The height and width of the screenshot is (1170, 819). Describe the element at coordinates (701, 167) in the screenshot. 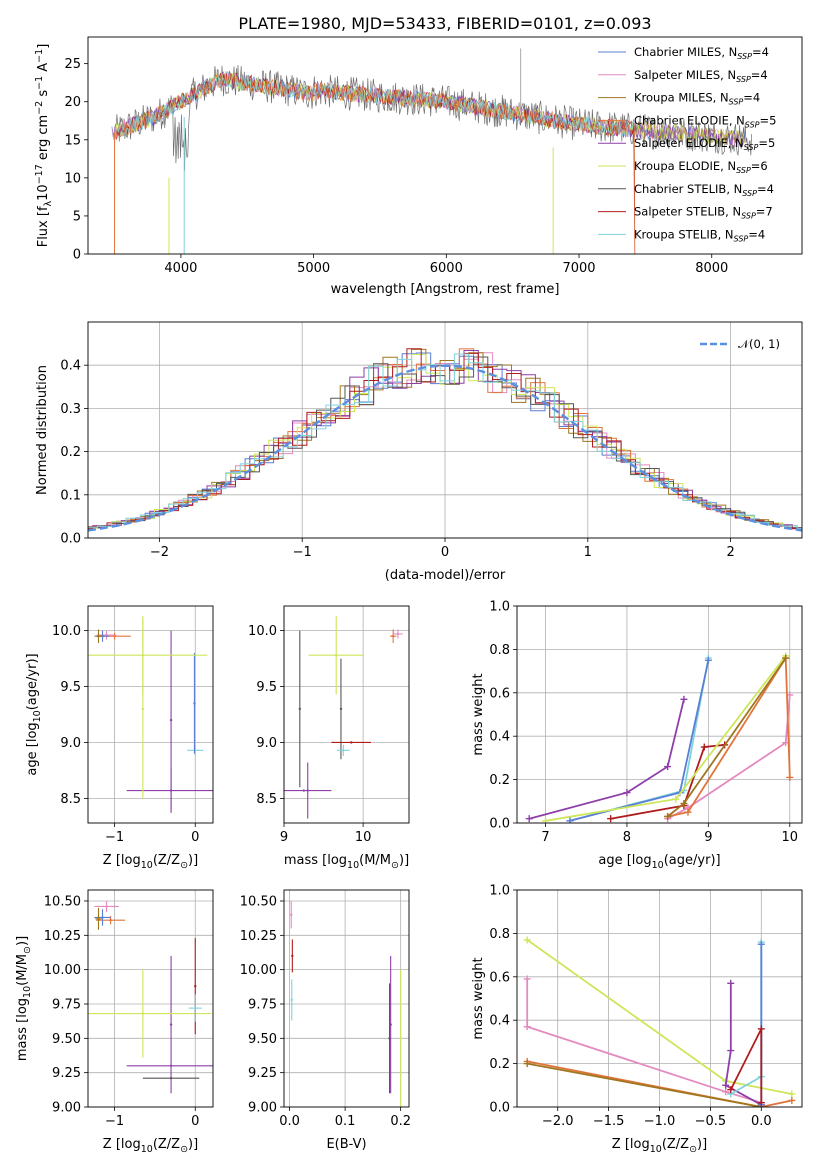

I see `legend-label: Kroupa ELODIE, NSSP=6` at that location.